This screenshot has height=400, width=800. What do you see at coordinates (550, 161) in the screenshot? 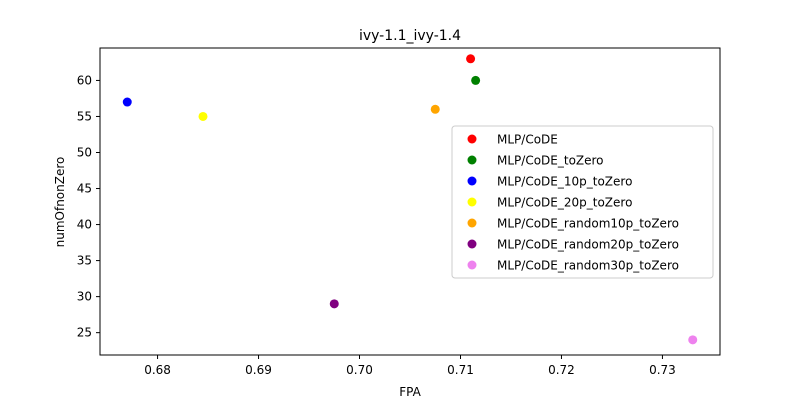
I see `legend-label: MLP/CoDE_toZero` at bounding box center [550, 161].